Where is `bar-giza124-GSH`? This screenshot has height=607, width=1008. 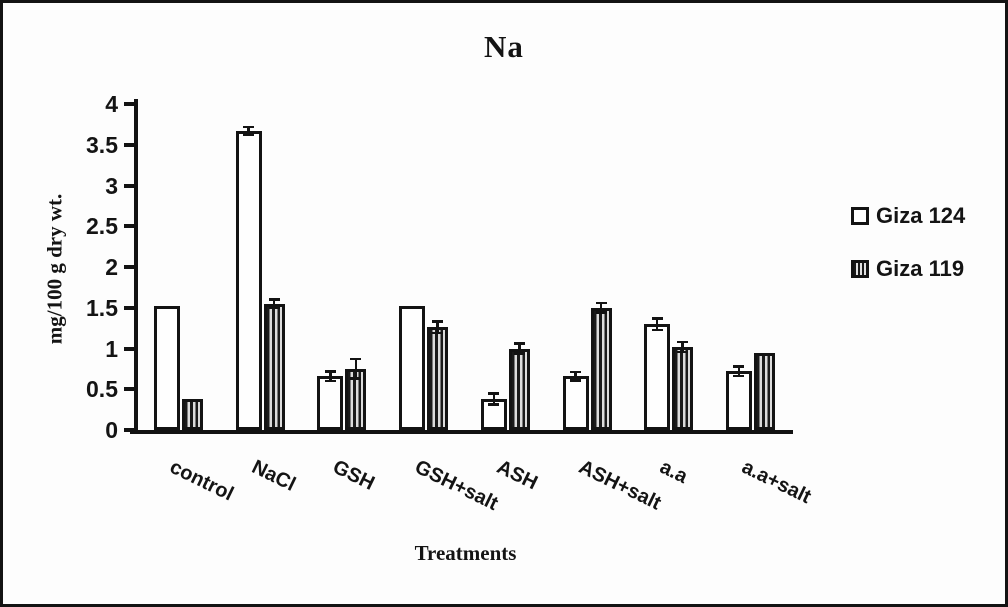 bar-giza124-GSH is located at coordinates (330, 403).